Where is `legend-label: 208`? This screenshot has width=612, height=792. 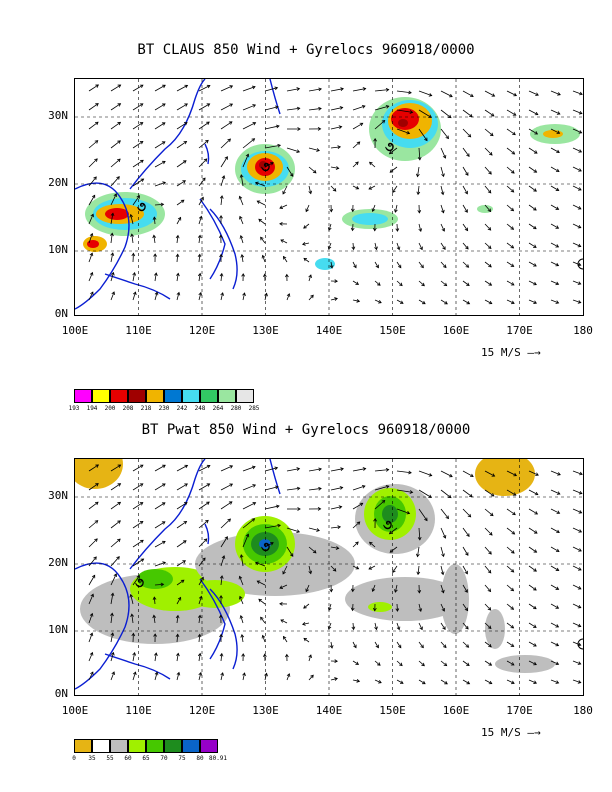 legend-label: 208 is located at coordinates (128, 408).